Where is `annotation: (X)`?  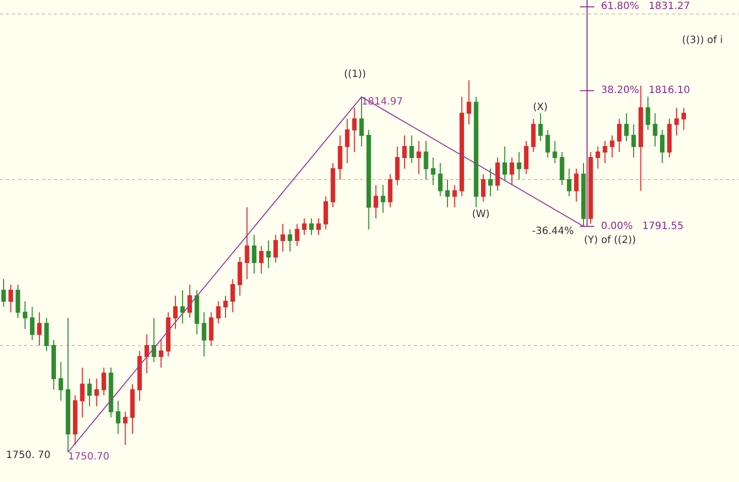
annotation: (X) is located at coordinates (540, 107).